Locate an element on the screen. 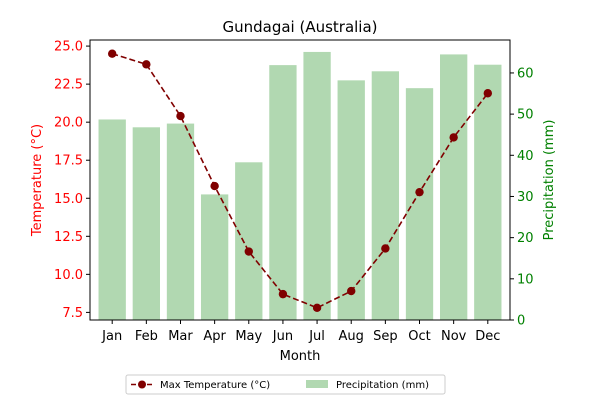  right-y-tick-label: 20 is located at coordinates (525, 238).